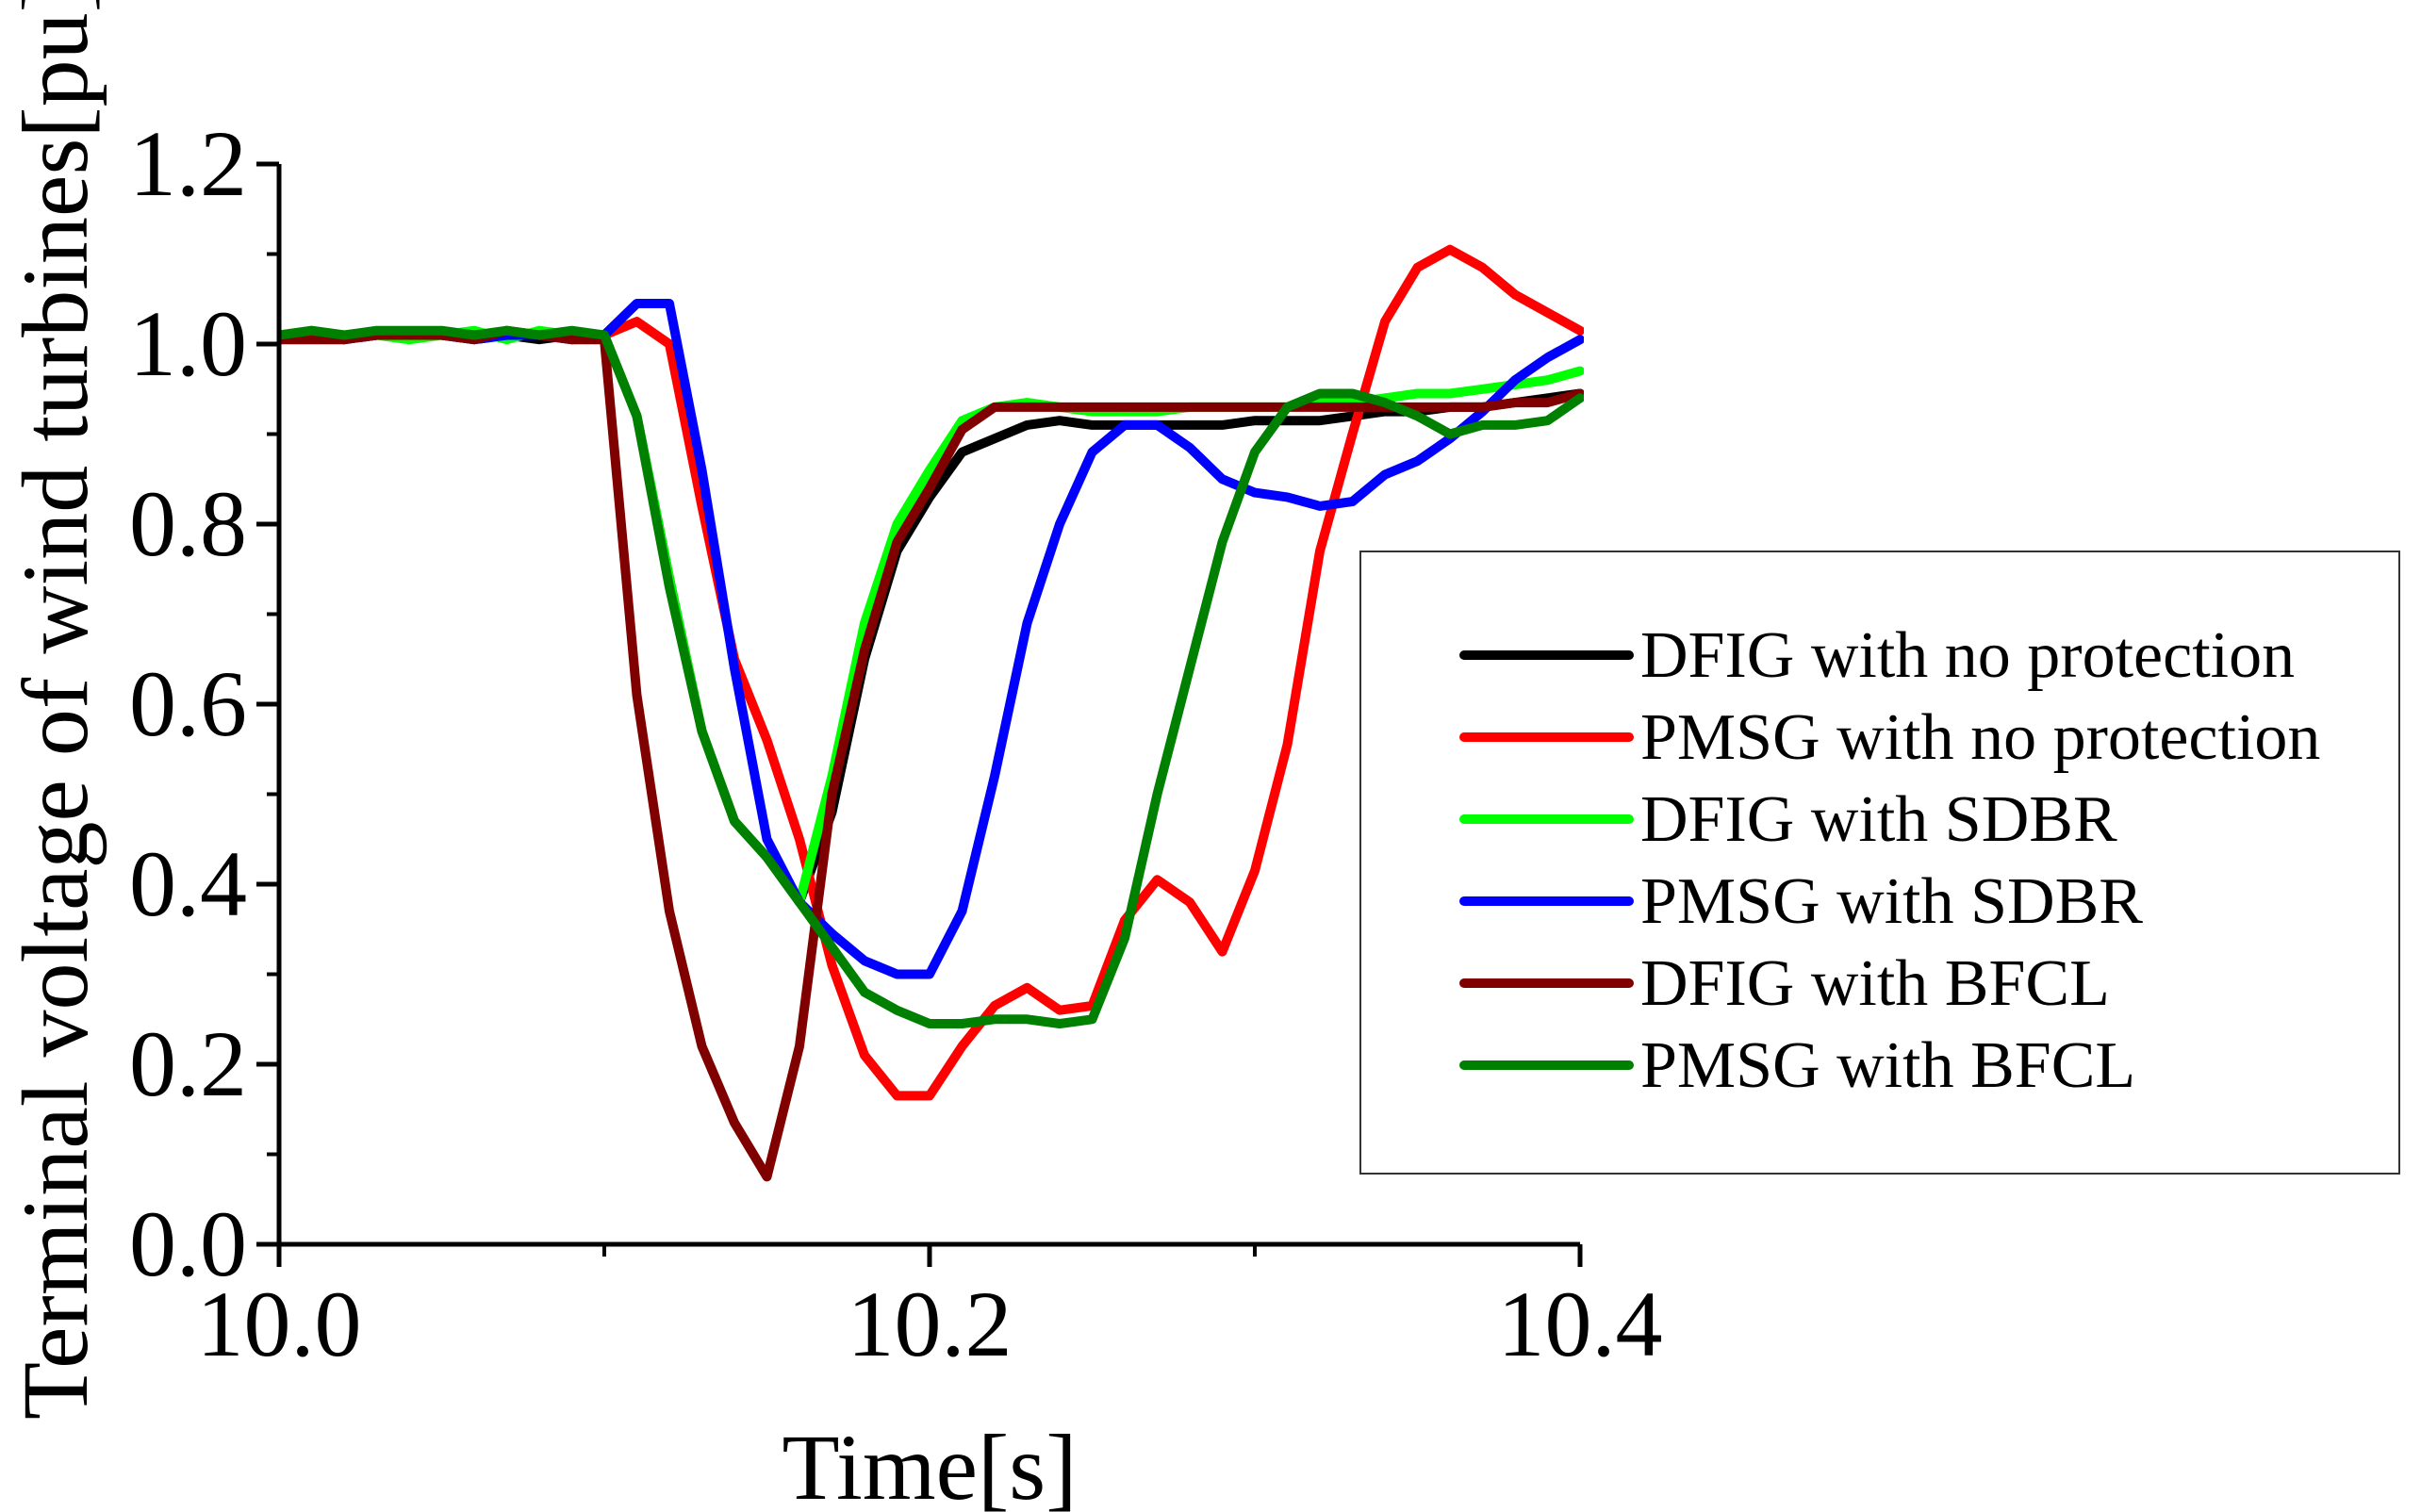 The height and width of the screenshot is (1512, 2421). What do you see at coordinates (930, 1324) in the screenshot?
I see `x-tick-label: 10.2` at bounding box center [930, 1324].